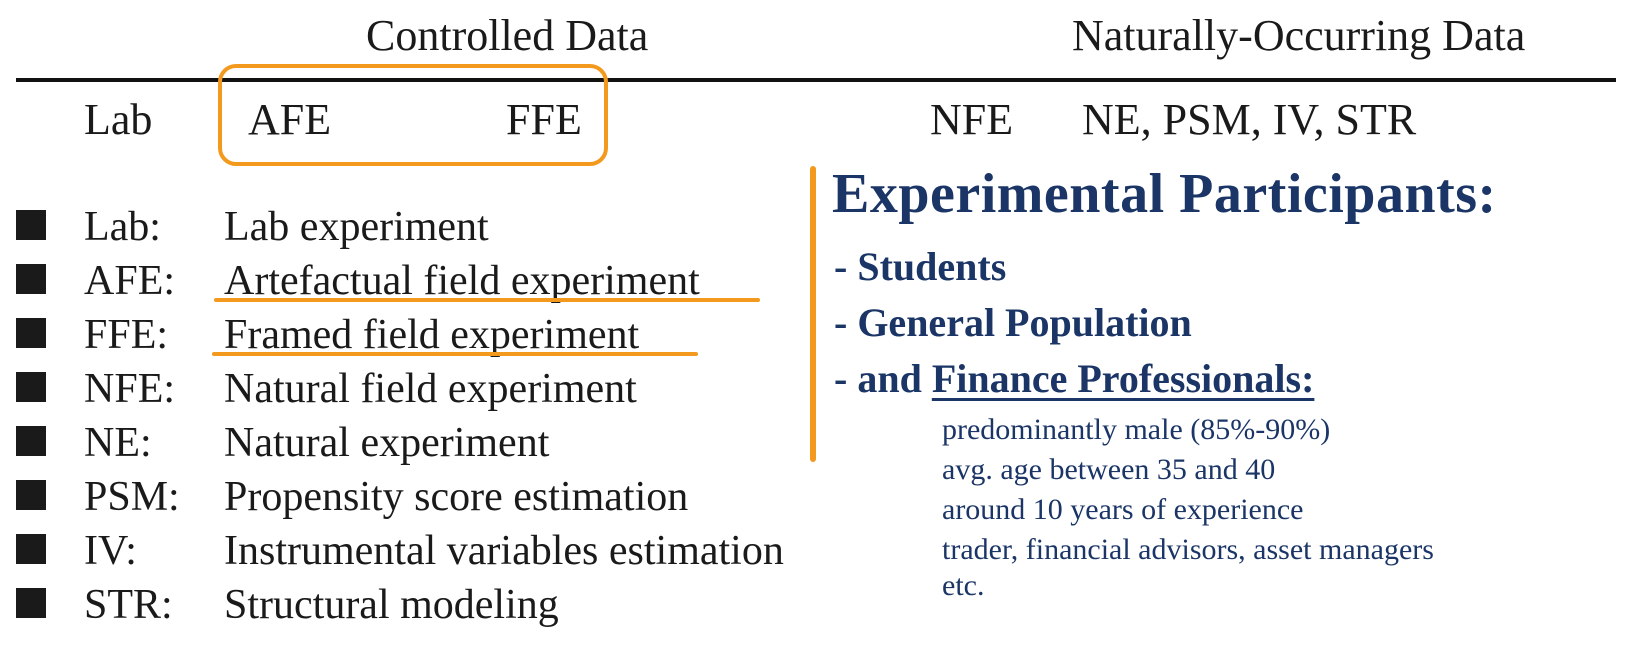  I want to click on ffe-underline, so click(455, 354).